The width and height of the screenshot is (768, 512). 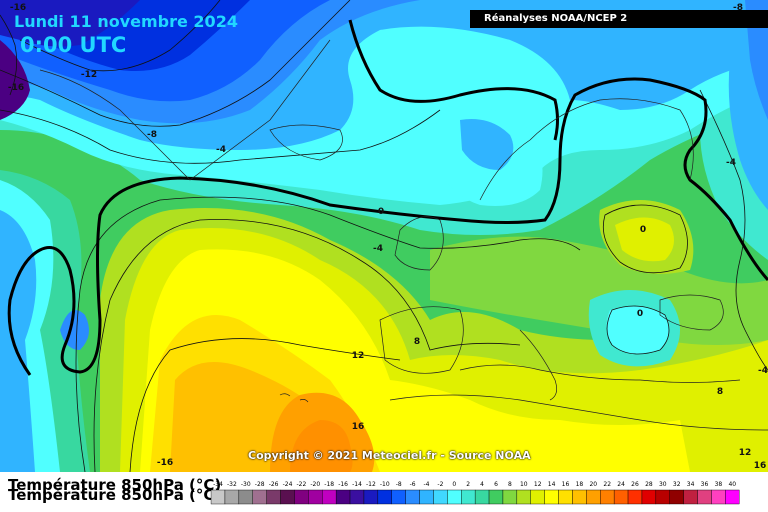 What do you see at coordinates (385, 484) in the screenshot?
I see `colorbar-tick: -10` at bounding box center [385, 484].